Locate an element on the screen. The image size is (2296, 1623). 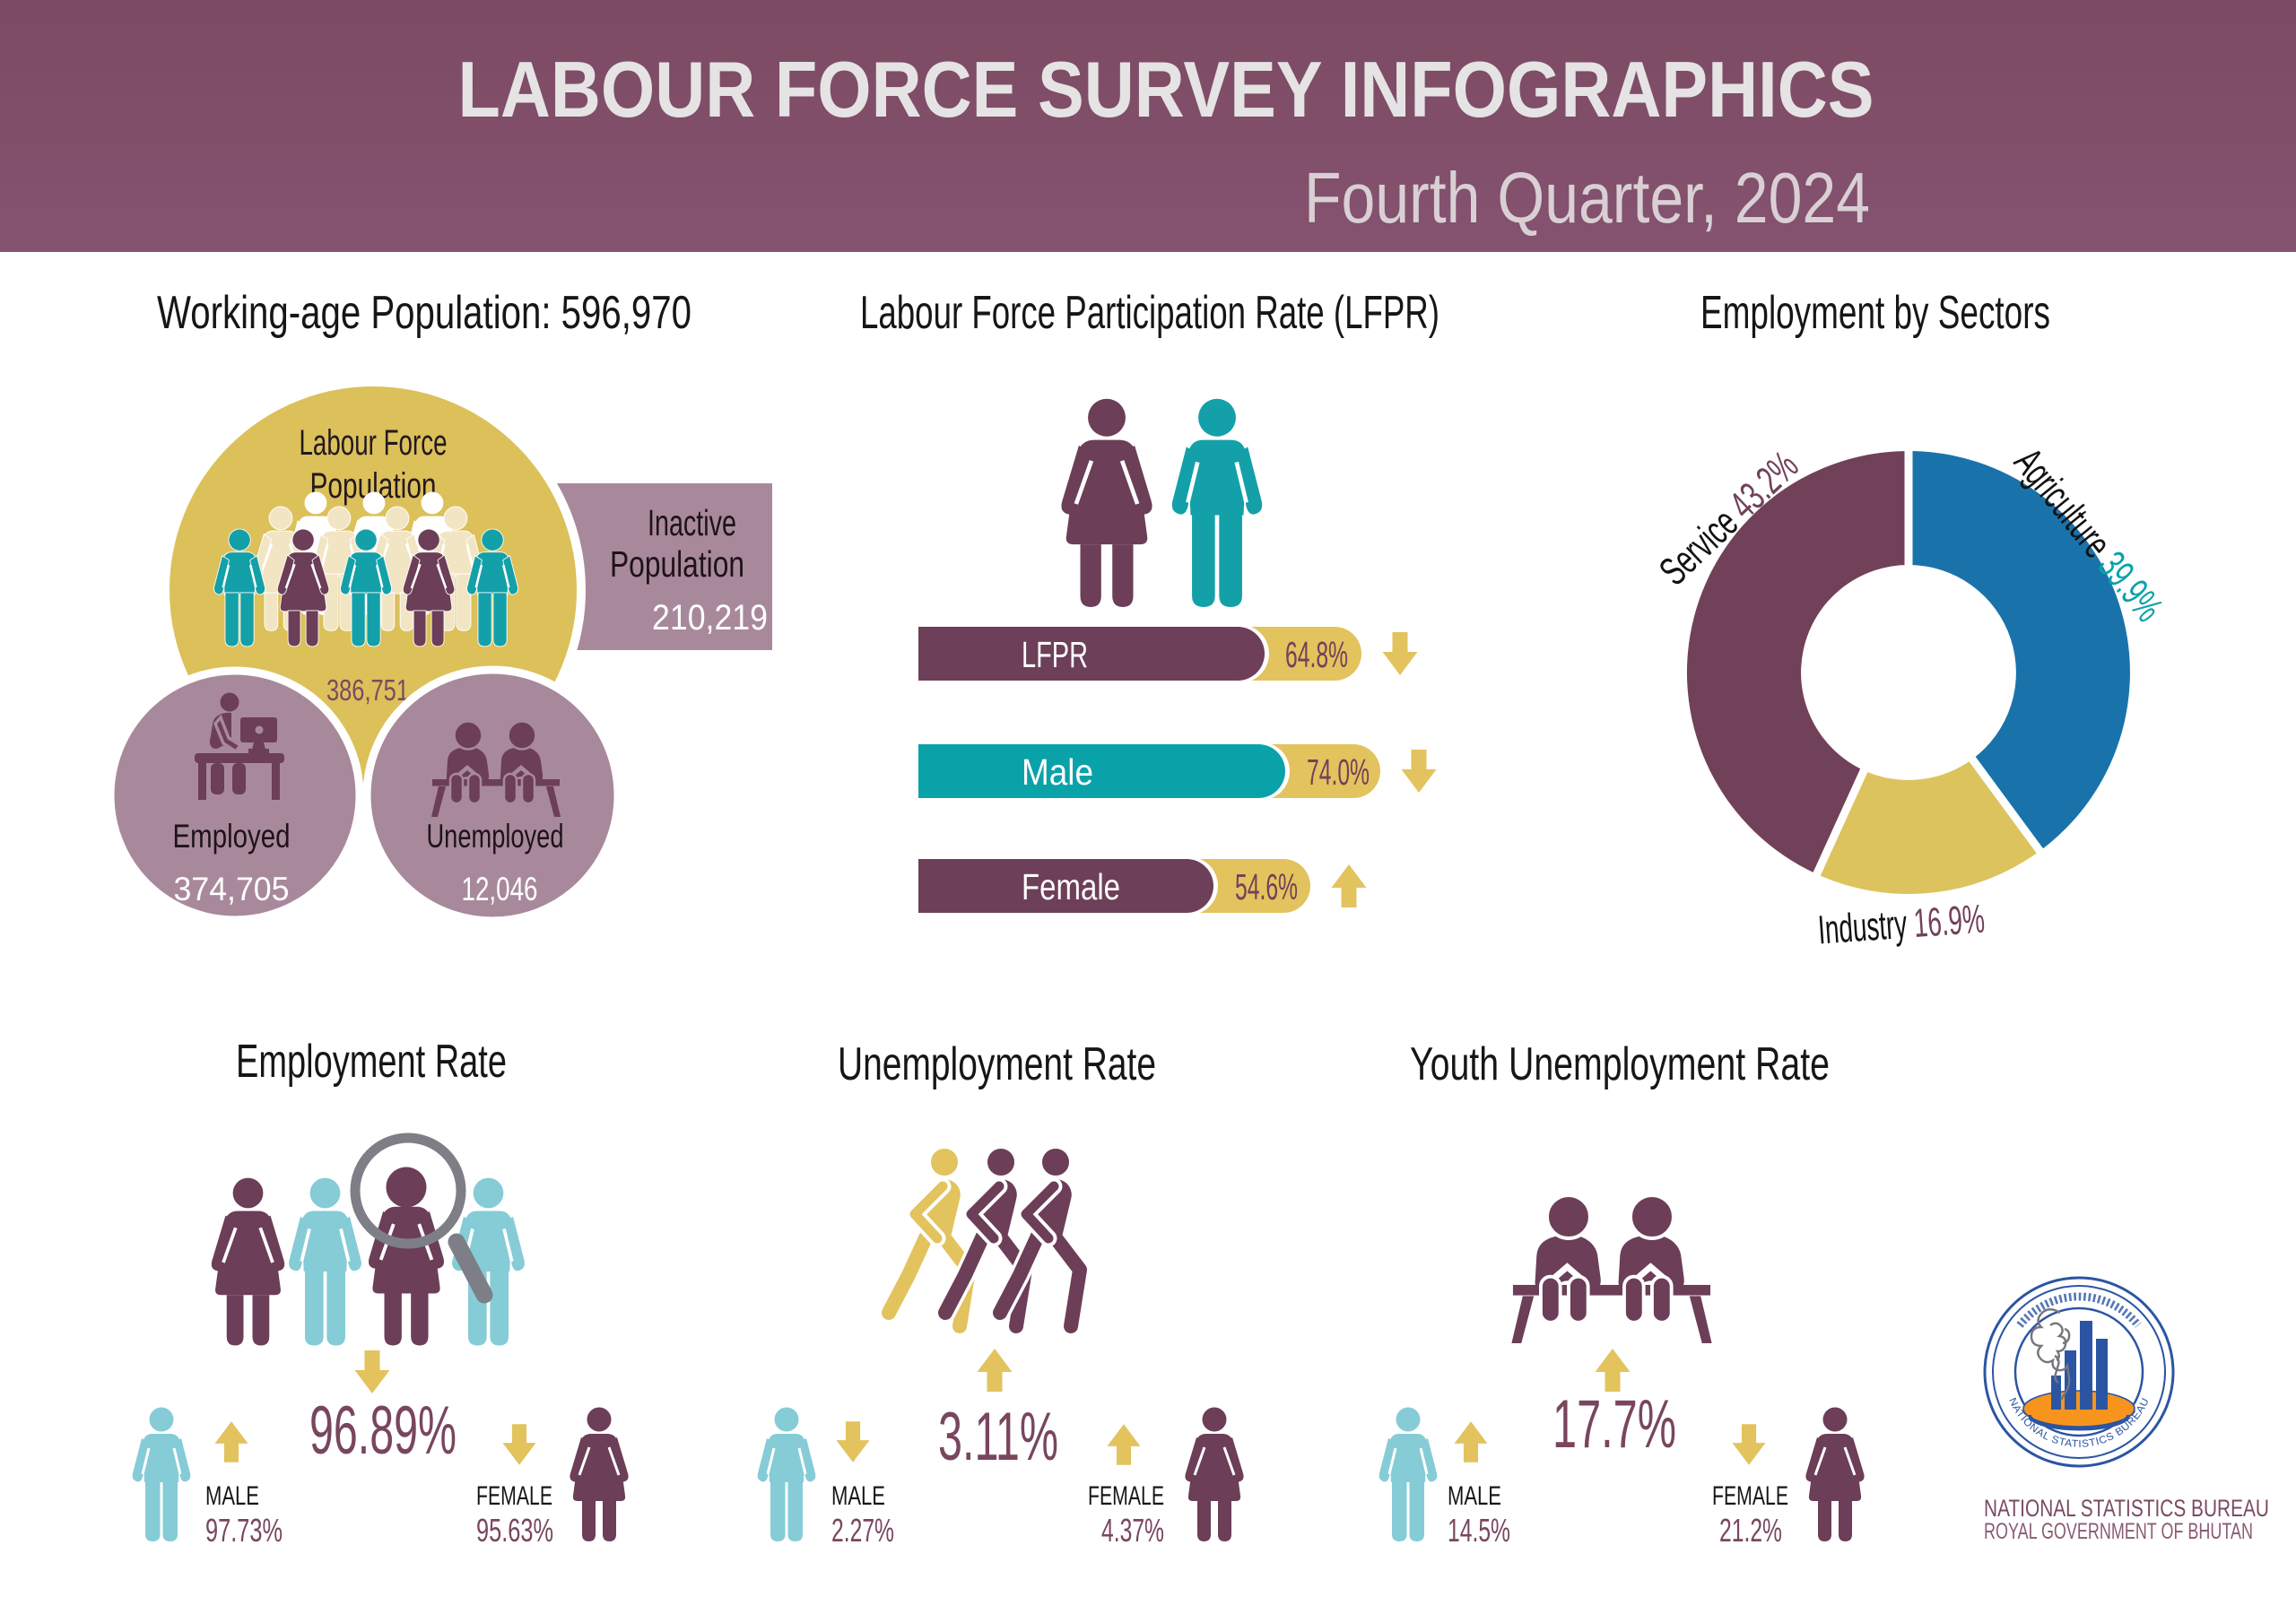
svg-text: 17.7% is located at coordinates (1614, 1424).